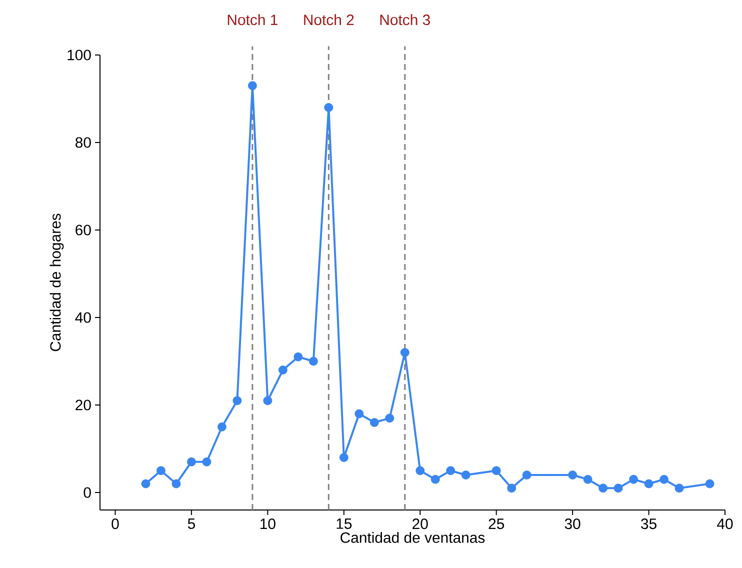 The height and width of the screenshot is (568, 742). What do you see at coordinates (83, 317) in the screenshot?
I see `y-tick-label: 40` at bounding box center [83, 317].